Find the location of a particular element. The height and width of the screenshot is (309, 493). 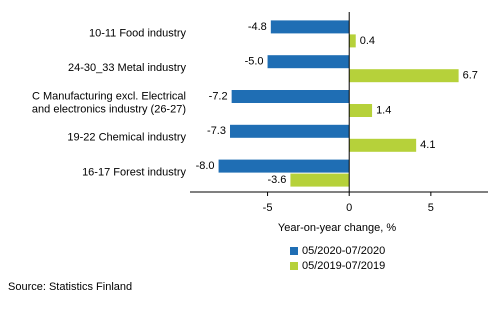

x-tick-label: 0 is located at coordinates (349, 208).